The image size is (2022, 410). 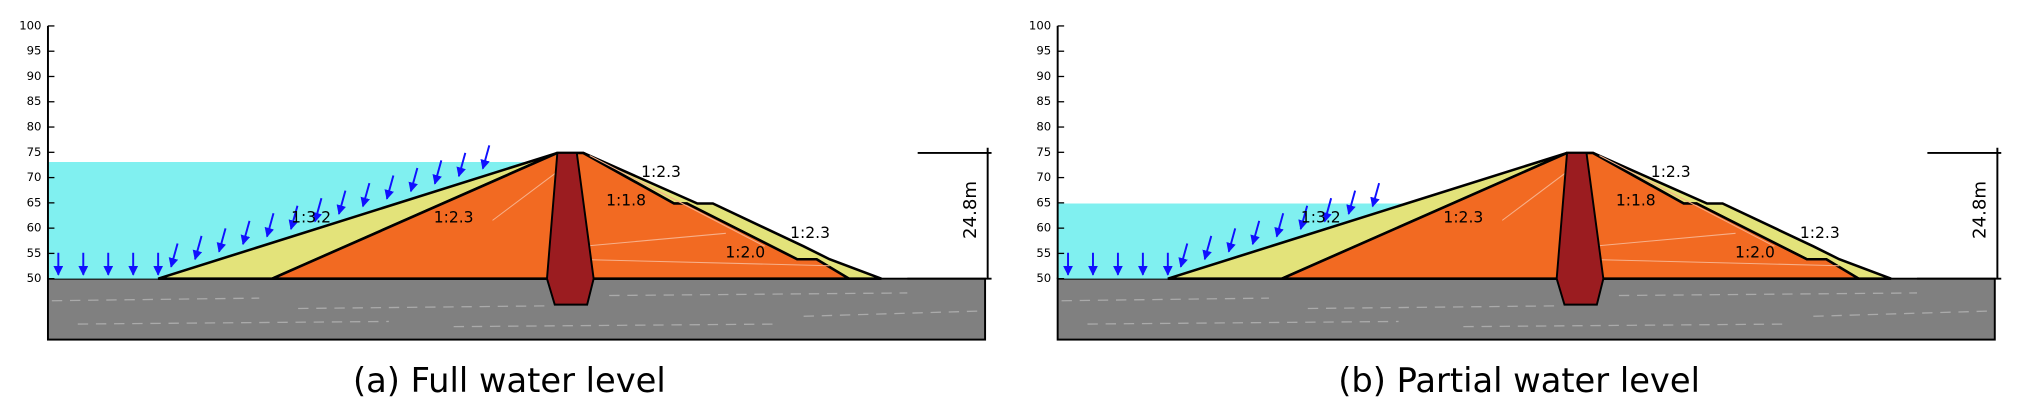 I want to click on caption: (a) Full water level, so click(x=509, y=380).